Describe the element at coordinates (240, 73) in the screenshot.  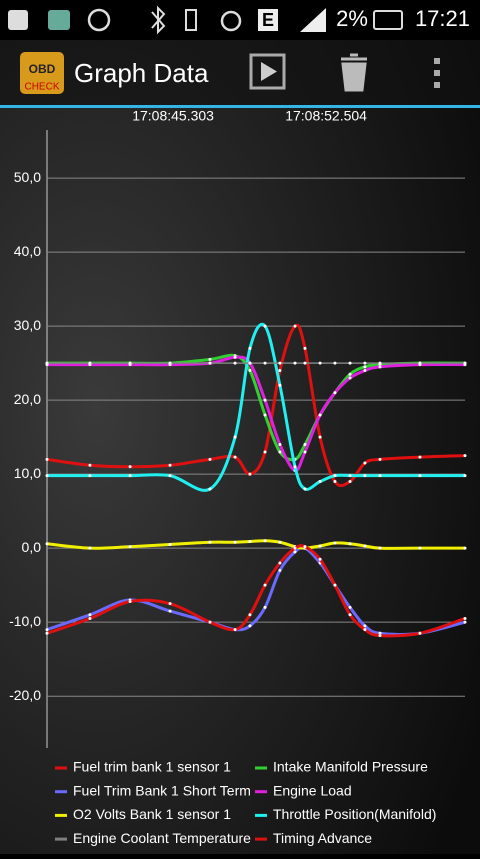
I see `app-bar` at that location.